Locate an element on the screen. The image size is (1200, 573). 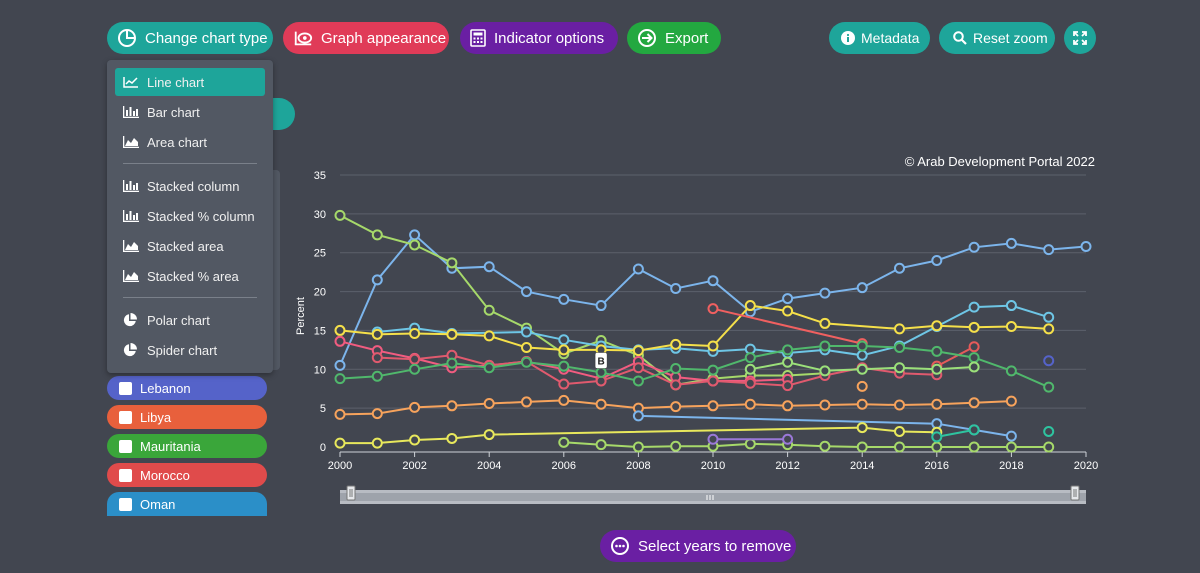
y-tick-label: 15 is located at coordinates (320, 331).